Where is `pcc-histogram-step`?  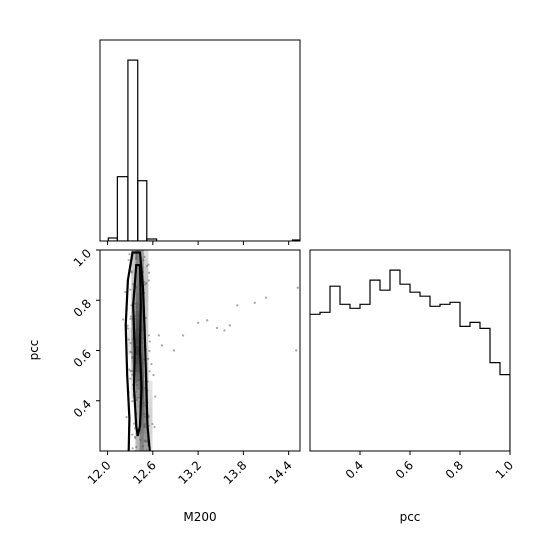
pcc-histogram-step is located at coordinates (410, 360).